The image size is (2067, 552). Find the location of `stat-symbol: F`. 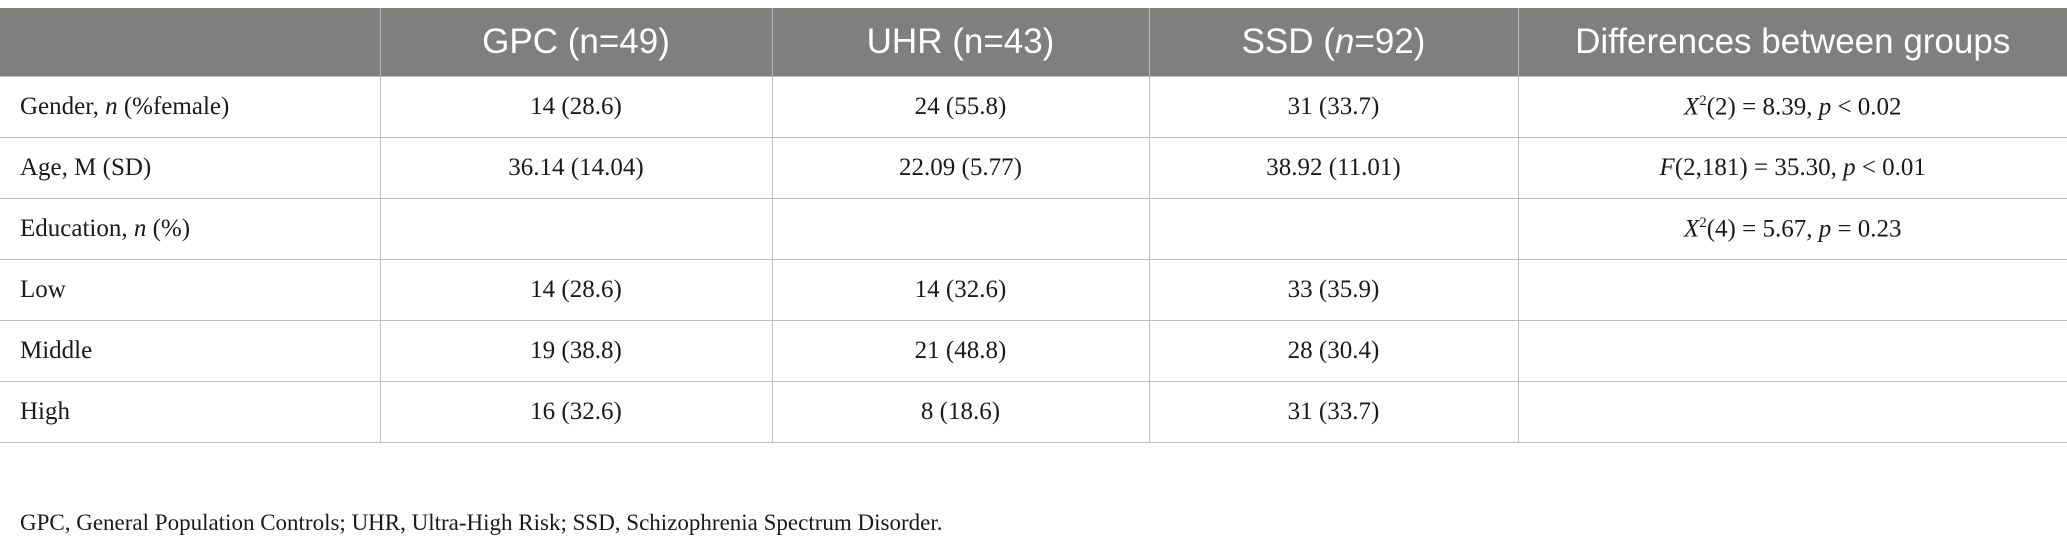

stat-symbol: F is located at coordinates (1667, 167).